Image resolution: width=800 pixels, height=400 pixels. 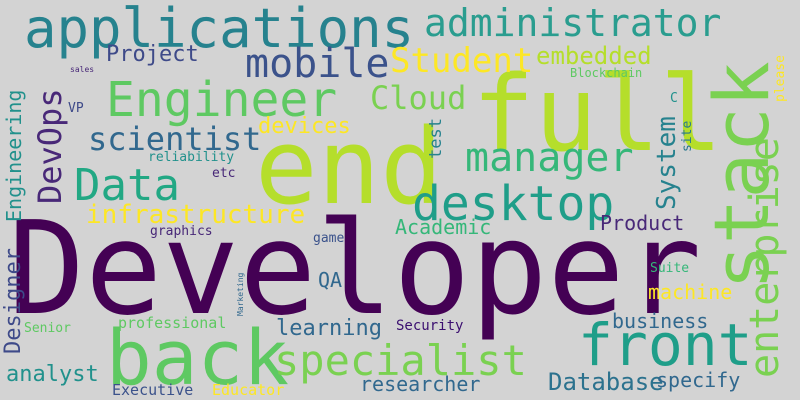 What do you see at coordinates (181, 231) in the screenshot?
I see `word-graphics: graphics` at bounding box center [181, 231].